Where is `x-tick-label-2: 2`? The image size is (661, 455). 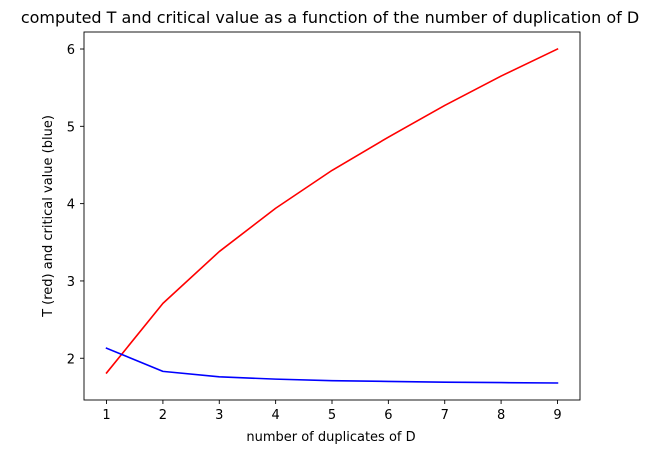
x-tick-label-2: 2 is located at coordinates (163, 415).